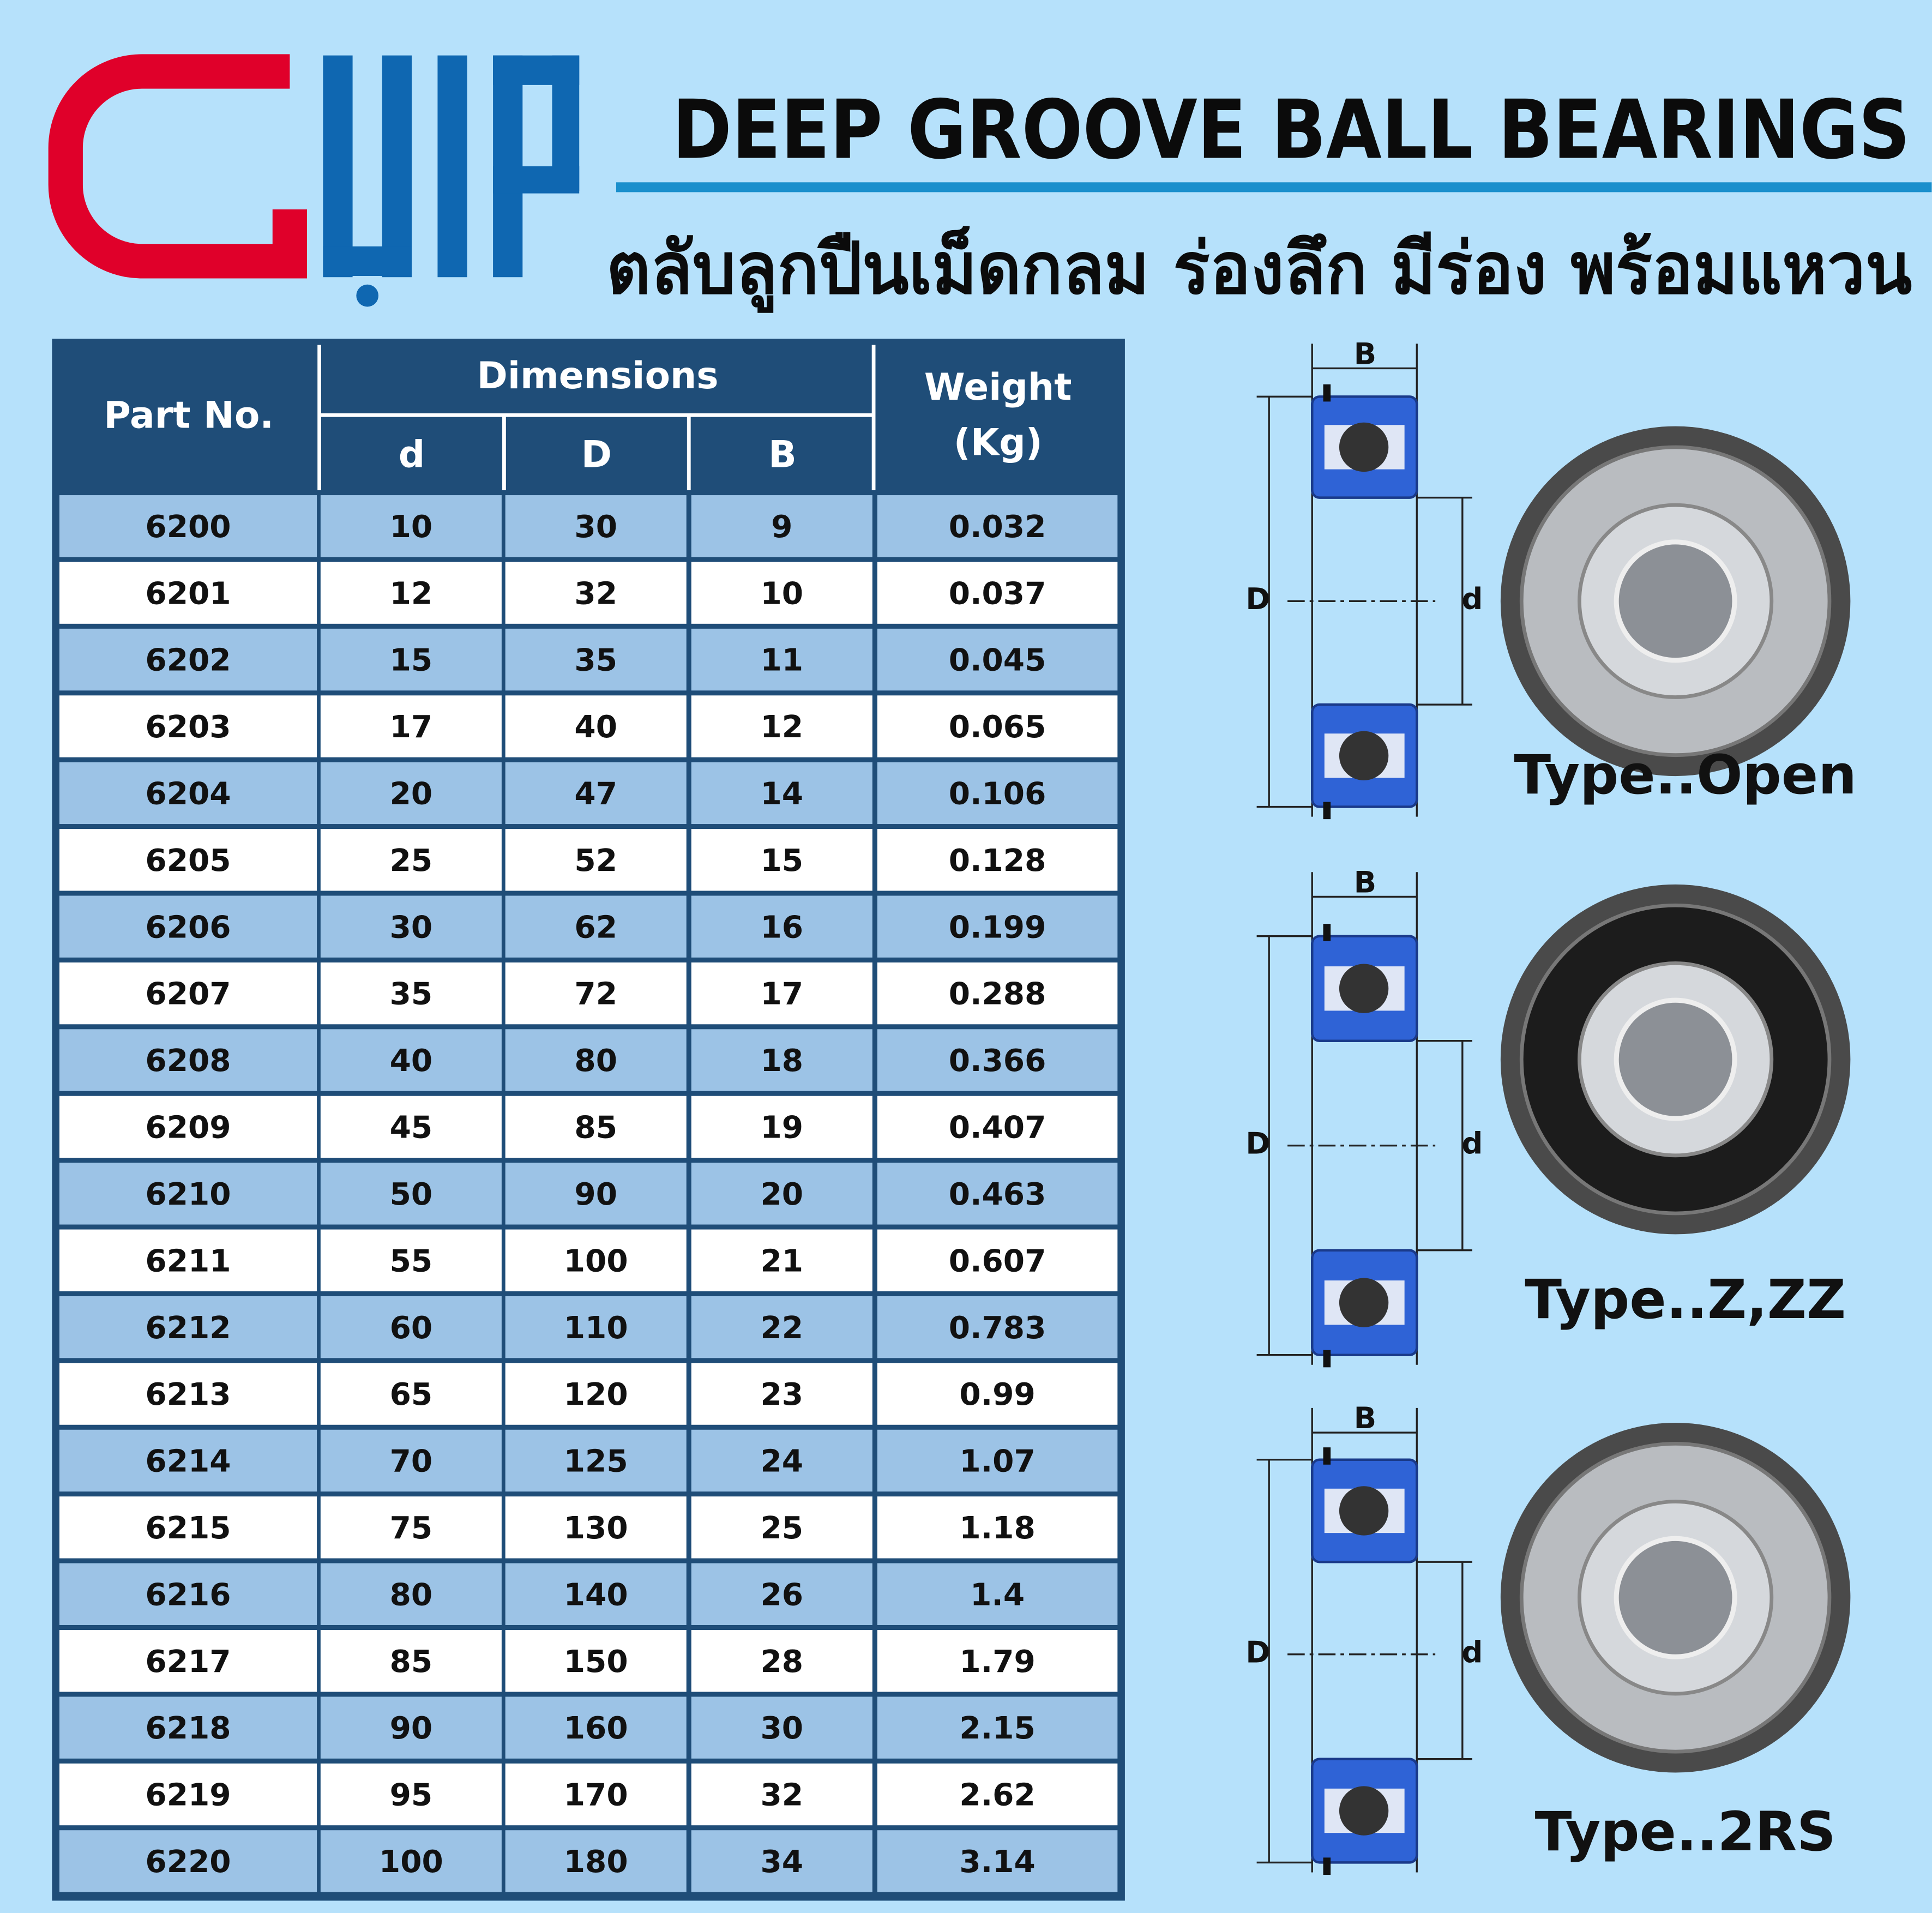 The image size is (1932, 1913). I want to click on cell: 12, so click(782, 727).